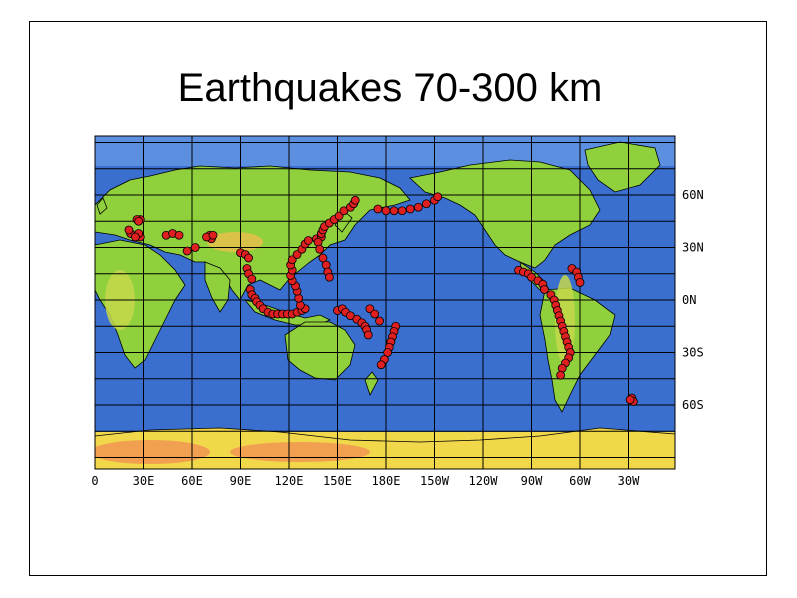 The width and height of the screenshot is (797, 598). I want to click on x-tick-label: 30W, so click(629, 481).